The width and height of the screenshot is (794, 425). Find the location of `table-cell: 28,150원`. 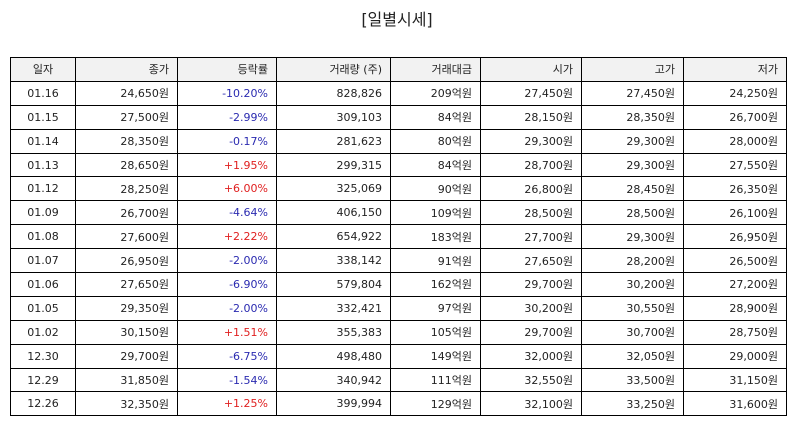

table-cell: 28,150원 is located at coordinates (531, 117).